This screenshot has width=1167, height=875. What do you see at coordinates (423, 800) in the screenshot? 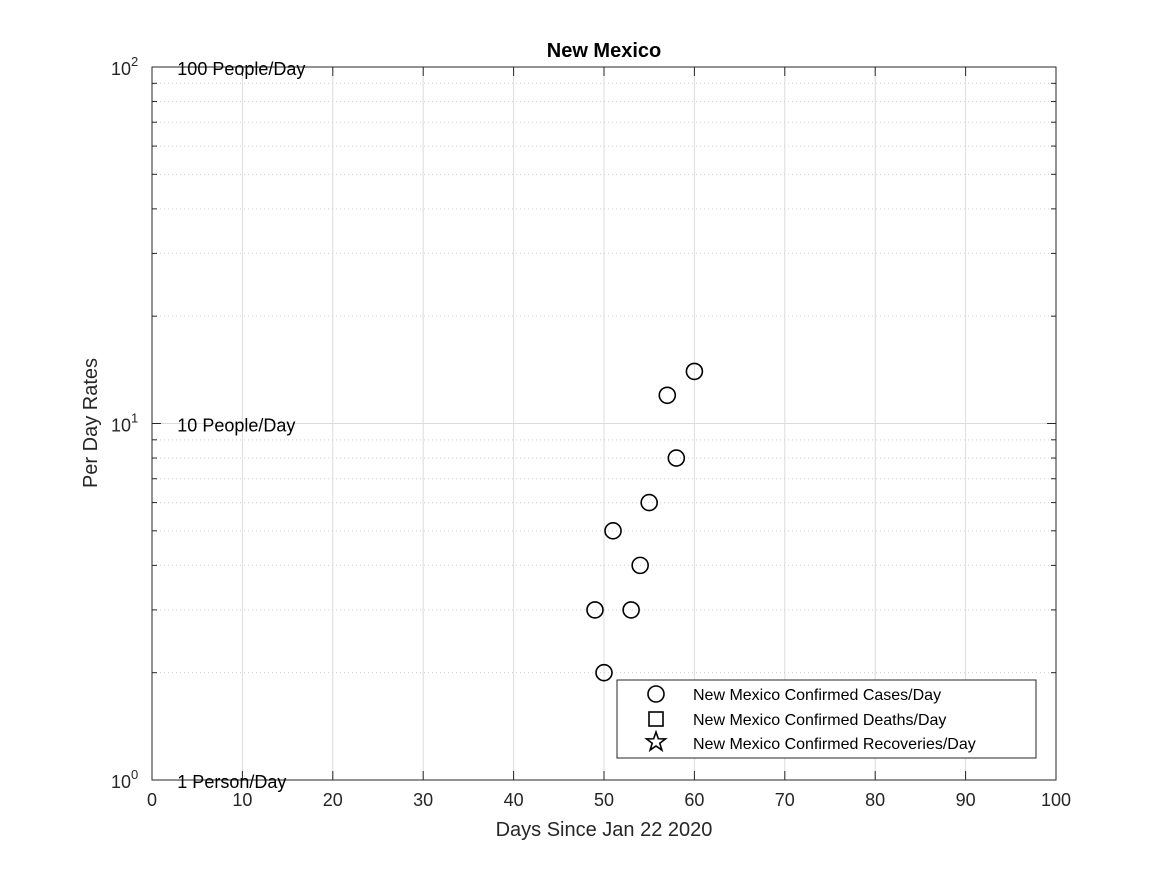
I see `x-tick-label: 30` at bounding box center [423, 800].